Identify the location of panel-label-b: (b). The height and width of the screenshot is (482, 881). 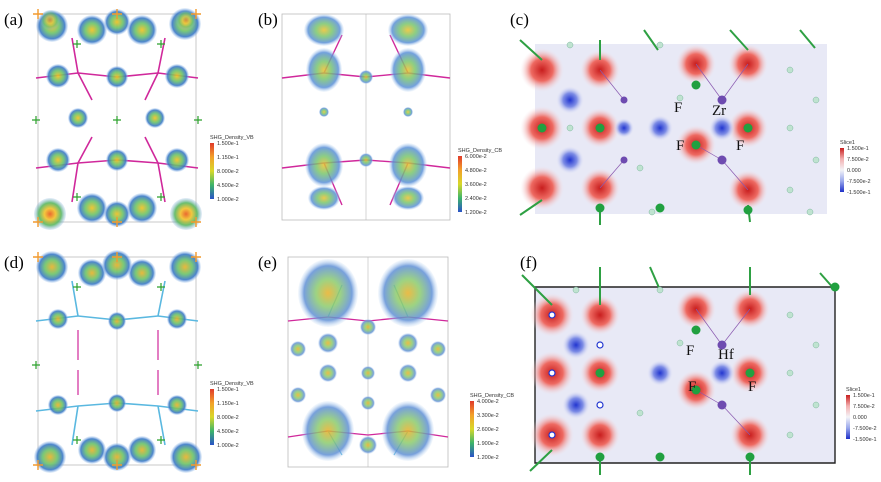
(268, 19).